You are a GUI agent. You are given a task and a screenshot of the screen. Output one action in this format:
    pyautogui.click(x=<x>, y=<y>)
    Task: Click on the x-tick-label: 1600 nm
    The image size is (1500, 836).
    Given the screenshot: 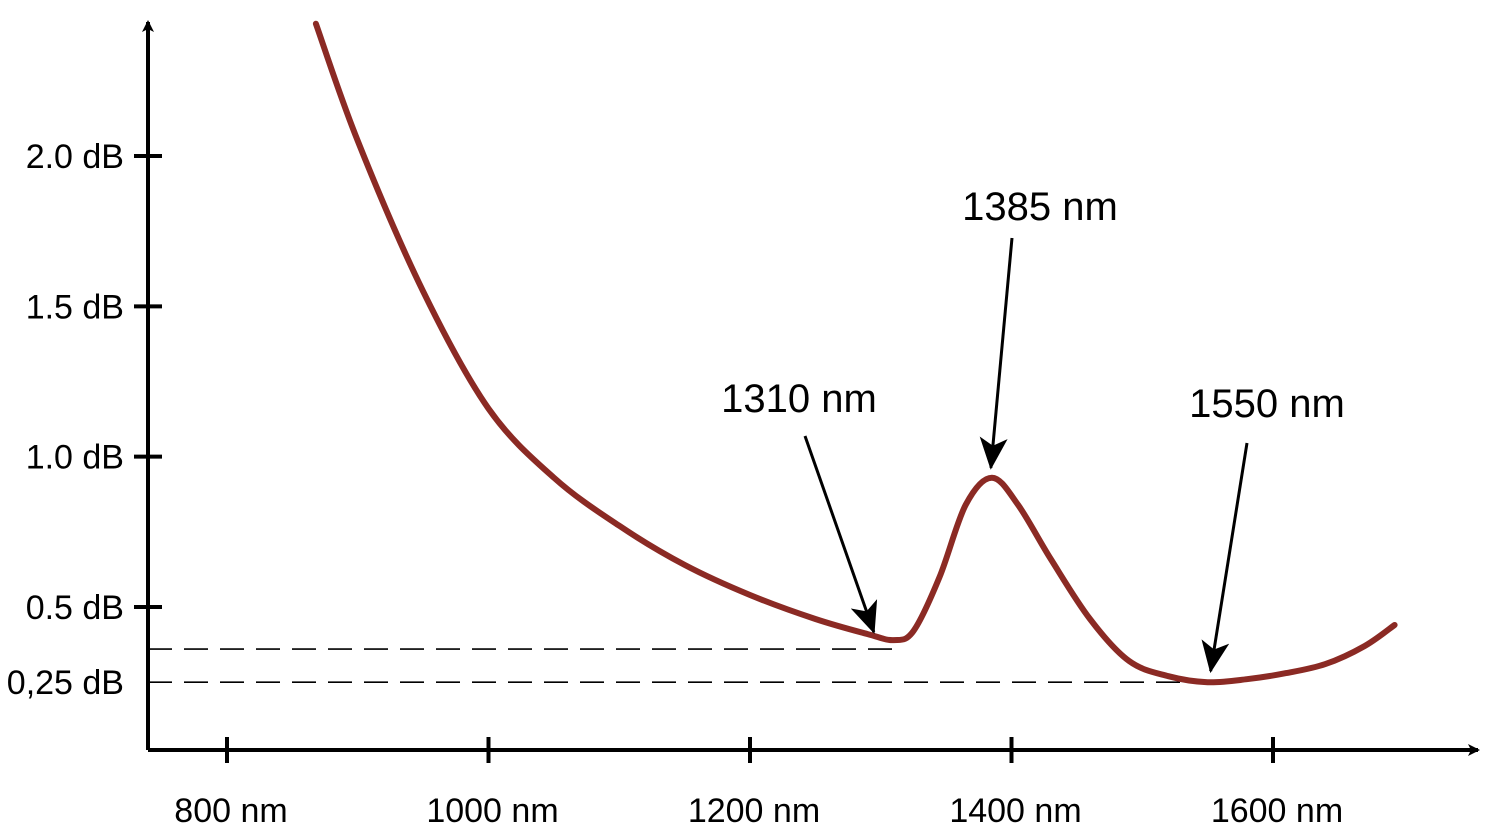 What is the action you would take?
    pyautogui.click(x=1277, y=811)
    